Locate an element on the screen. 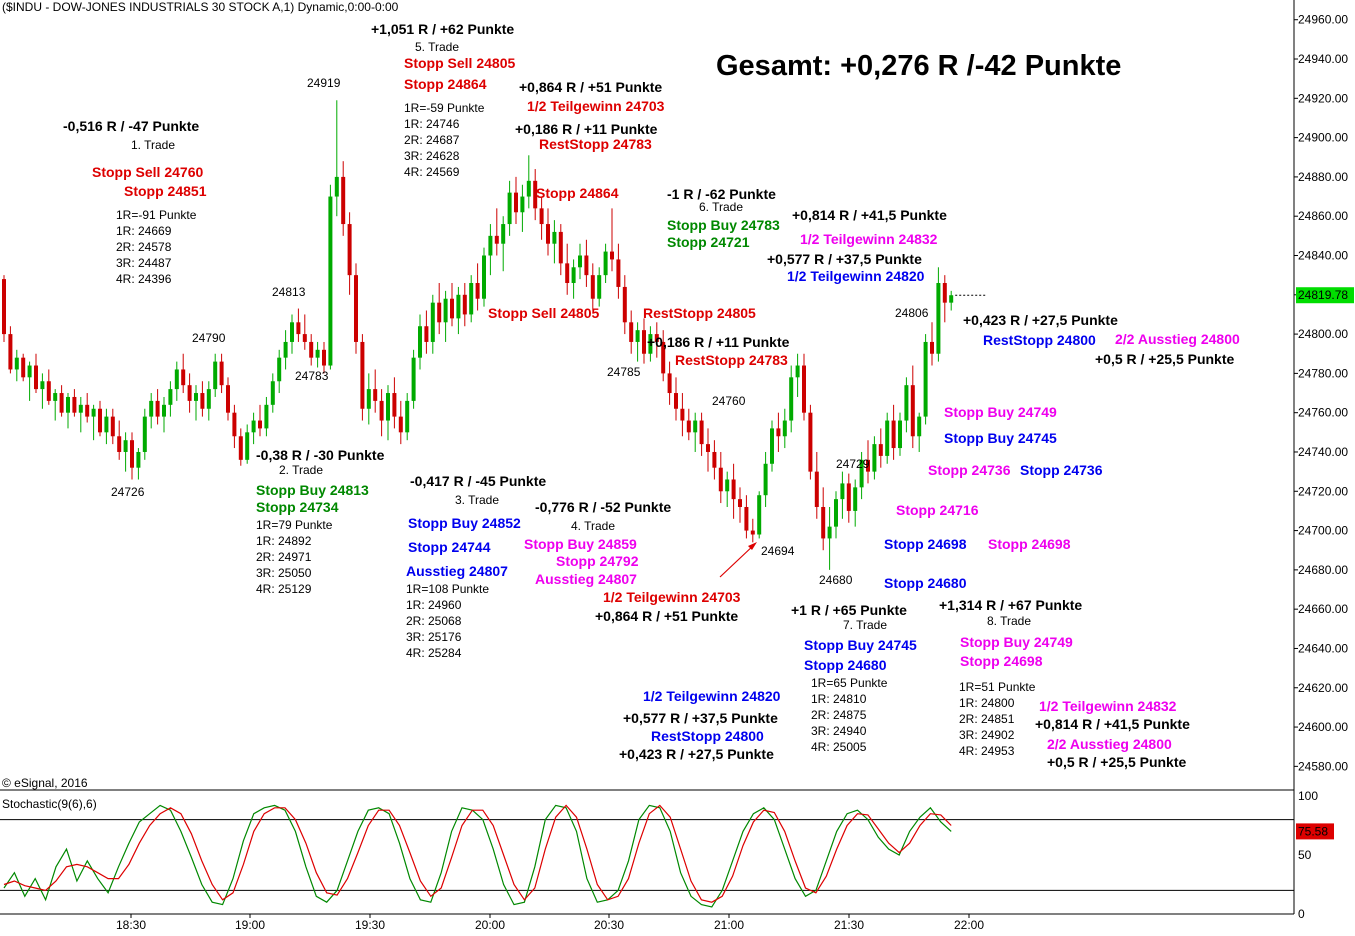 The width and height of the screenshot is (1355, 936). trade-annotation: Stopp 24698 is located at coordinates (1029, 544).